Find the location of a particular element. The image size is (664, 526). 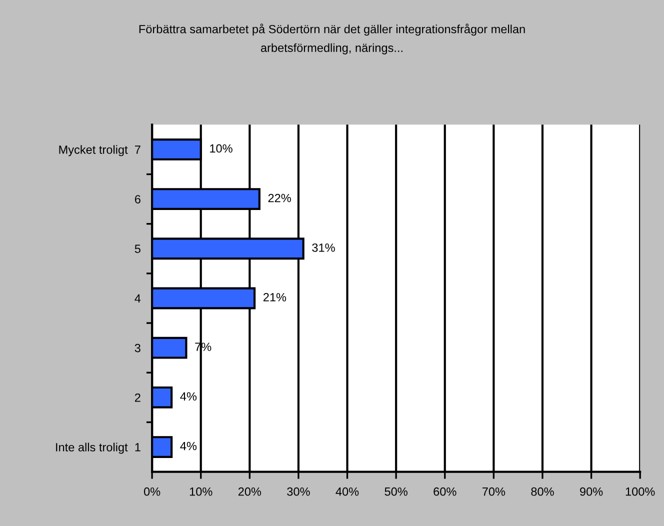

y-tick-label: 6 is located at coordinates (137, 199).